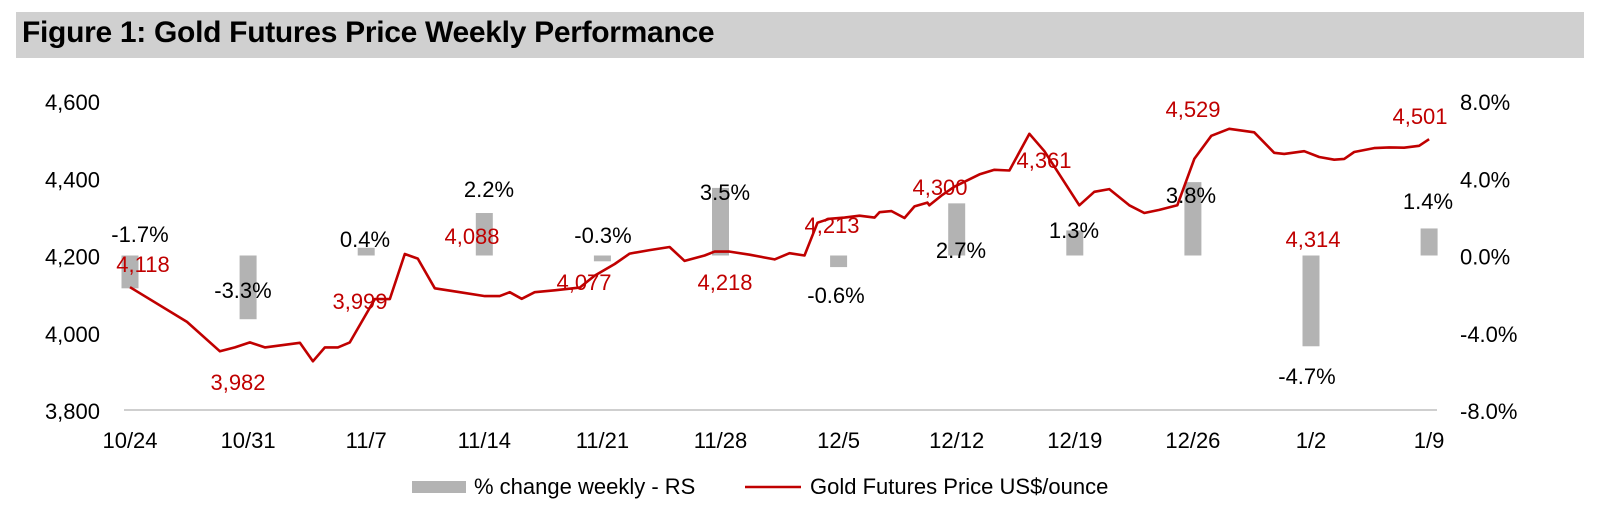  What do you see at coordinates (365, 239) in the screenshot?
I see `bar-value-label: 0.4%` at bounding box center [365, 239].